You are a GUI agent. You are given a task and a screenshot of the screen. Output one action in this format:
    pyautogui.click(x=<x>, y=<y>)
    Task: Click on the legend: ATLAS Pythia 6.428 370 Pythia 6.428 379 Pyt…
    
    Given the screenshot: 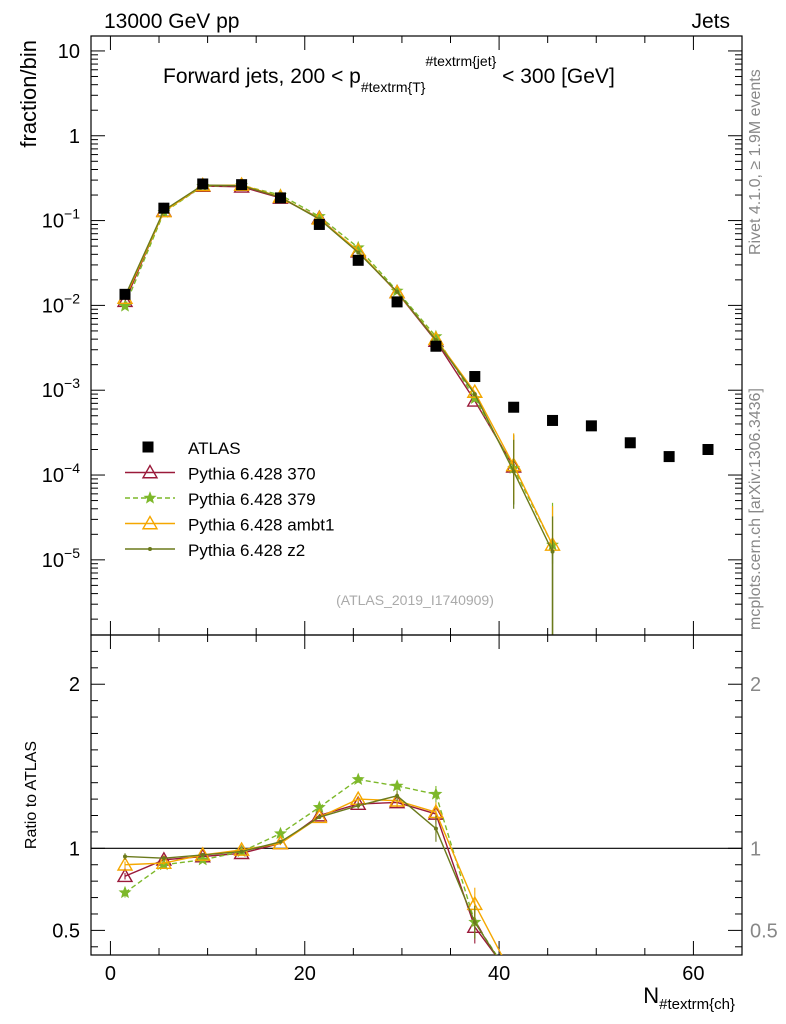 What is the action you would take?
    pyautogui.click(x=229, y=499)
    